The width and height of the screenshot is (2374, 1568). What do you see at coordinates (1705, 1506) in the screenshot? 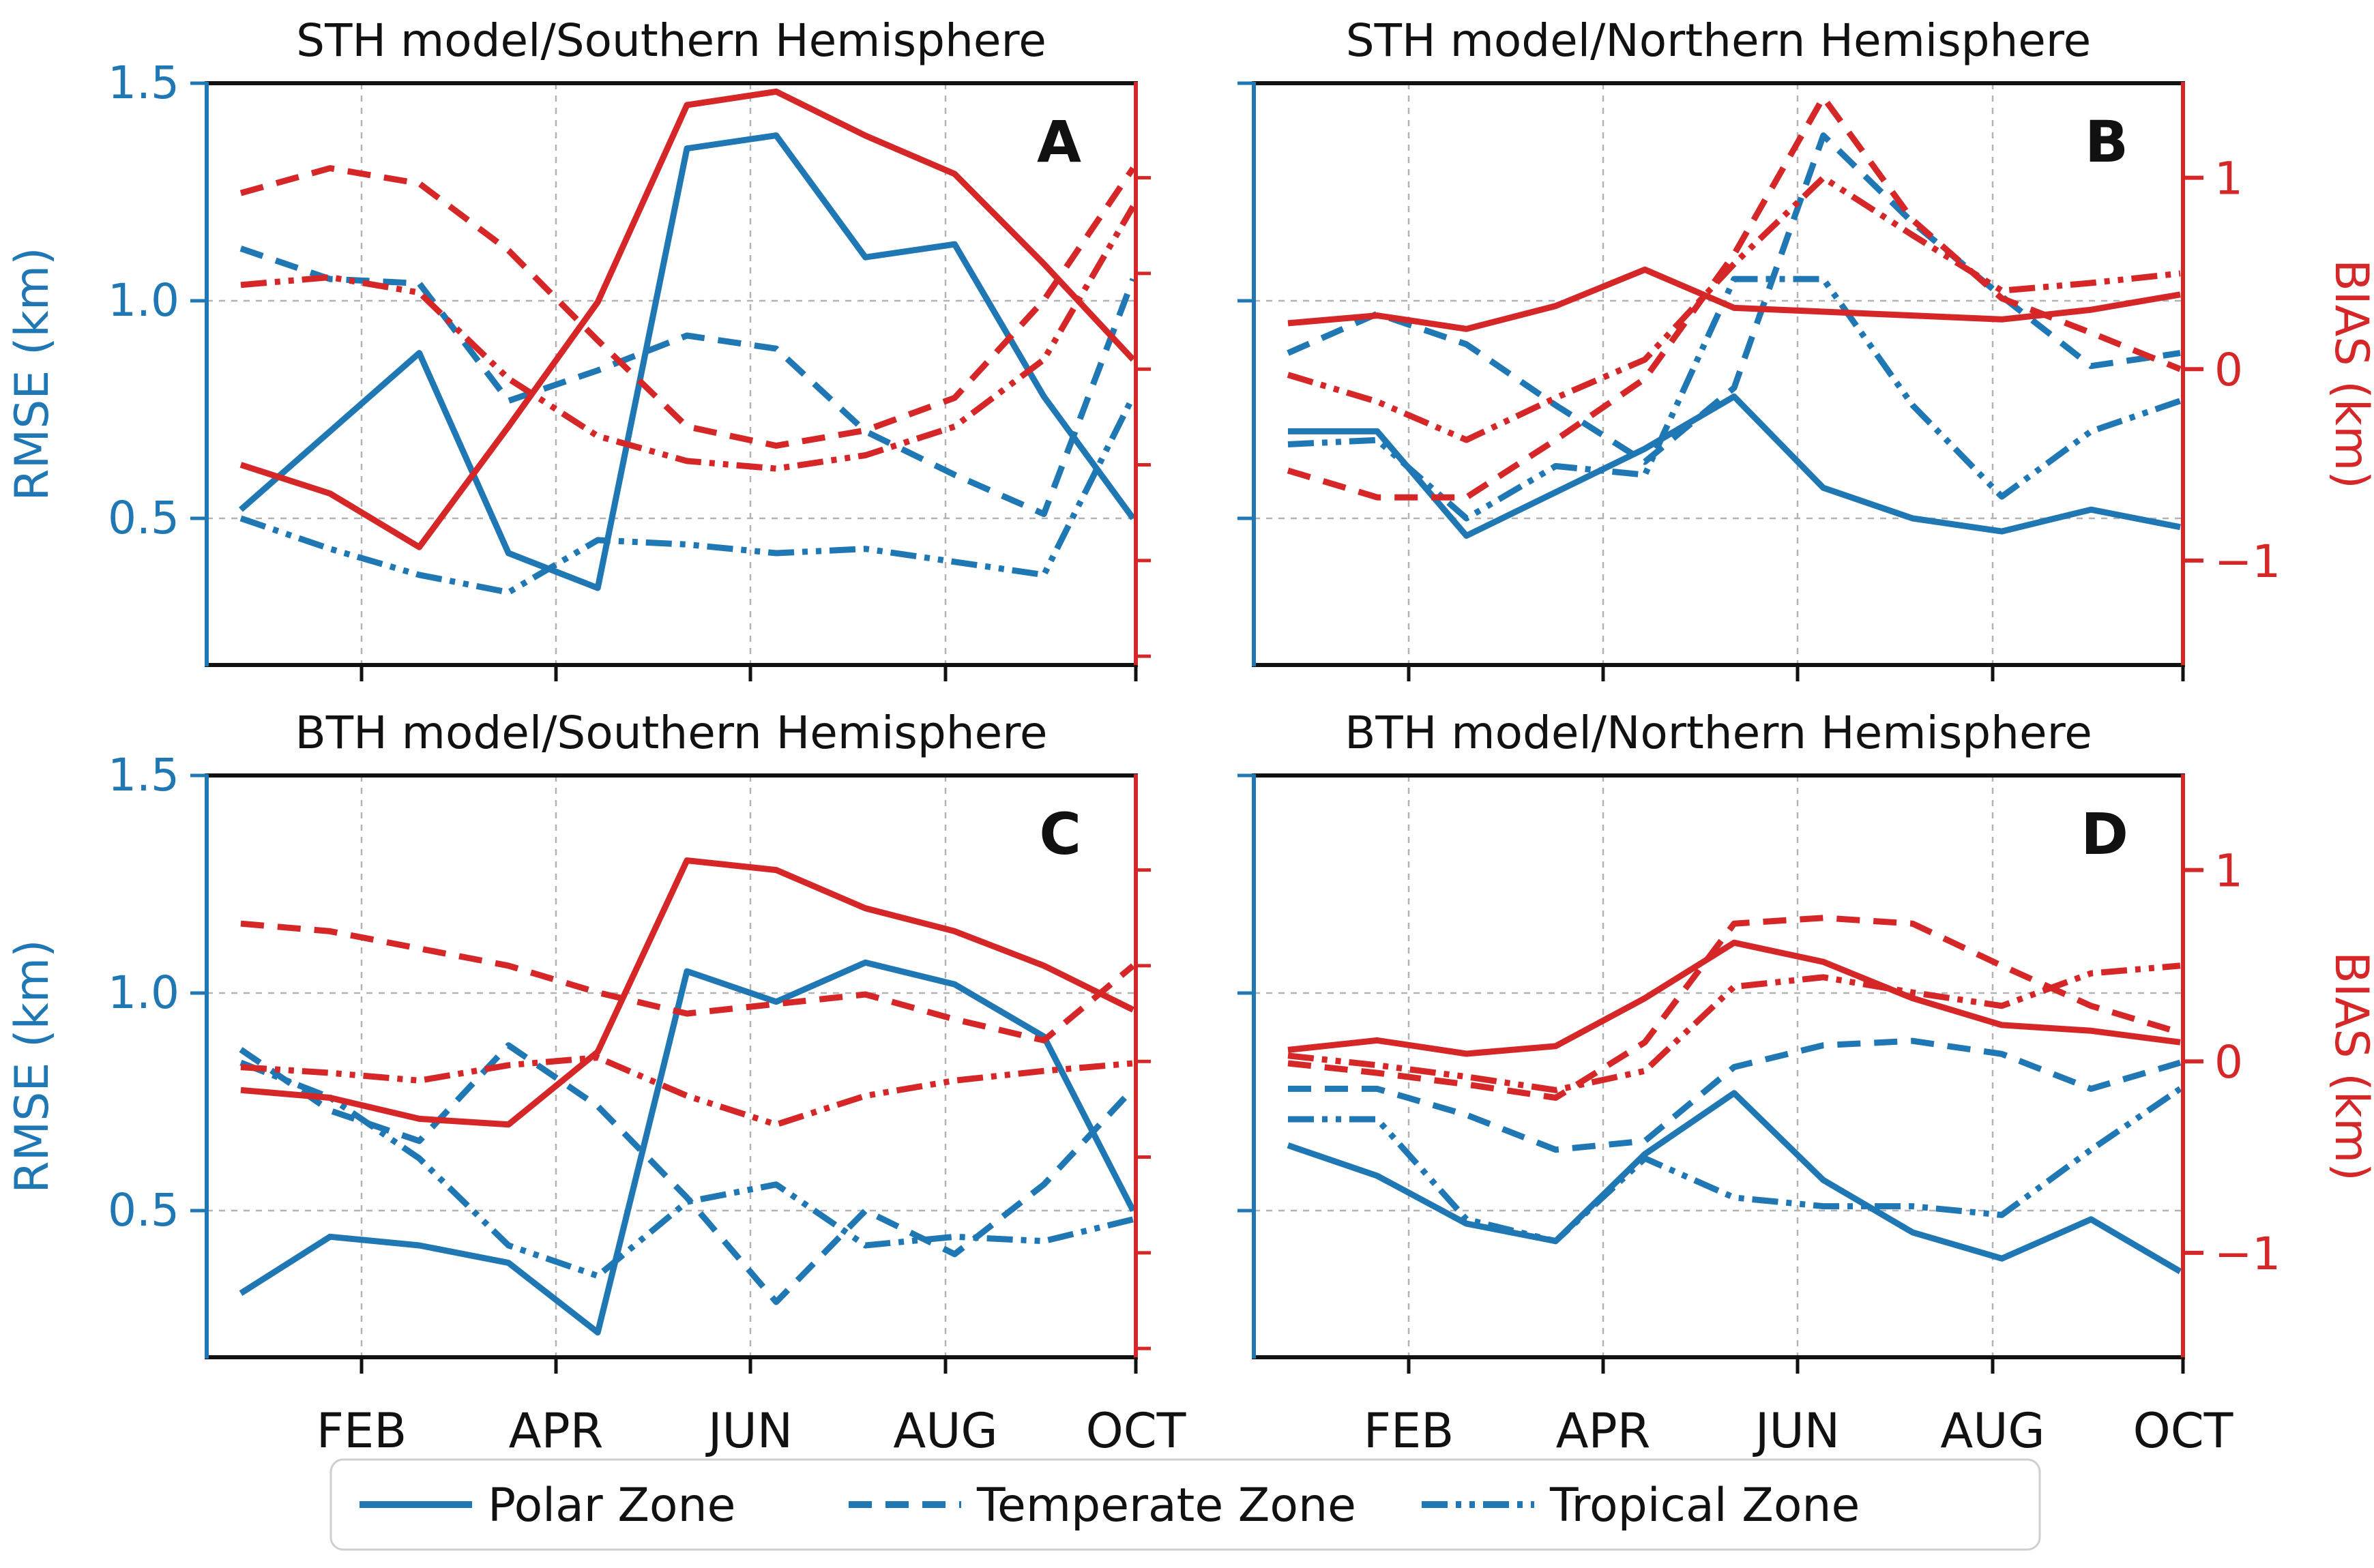
I see `legend-label-2: Tropical Zone` at bounding box center [1705, 1506].